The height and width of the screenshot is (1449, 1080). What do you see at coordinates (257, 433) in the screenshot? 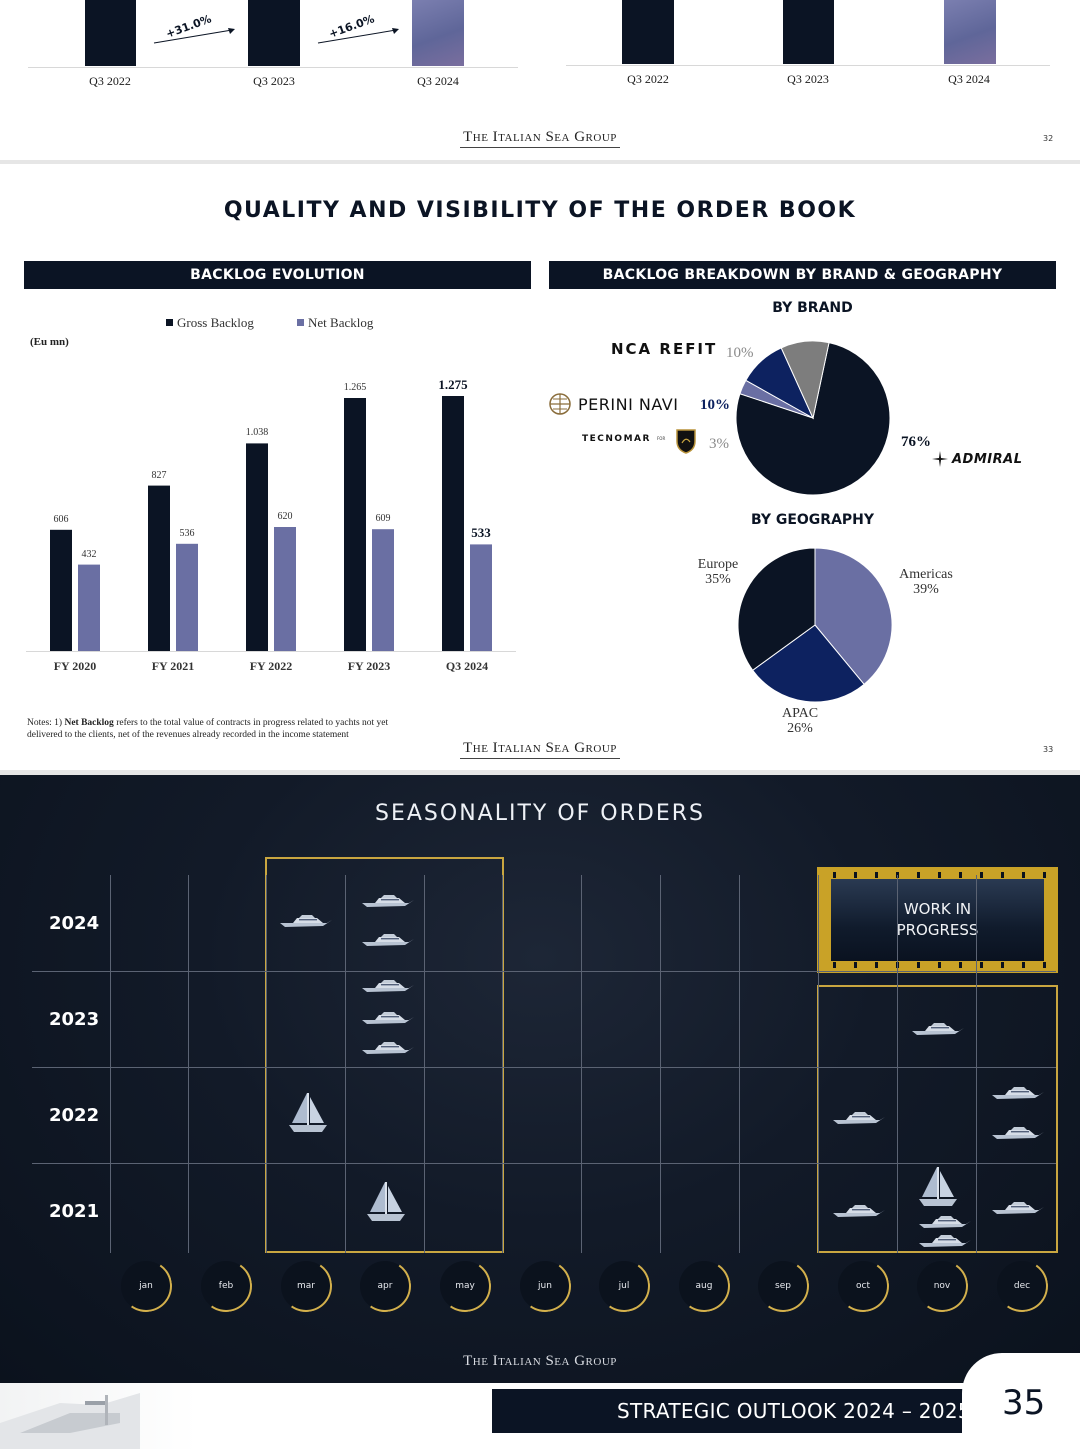
I see `gross-value-label-2: 1.038` at bounding box center [257, 433].